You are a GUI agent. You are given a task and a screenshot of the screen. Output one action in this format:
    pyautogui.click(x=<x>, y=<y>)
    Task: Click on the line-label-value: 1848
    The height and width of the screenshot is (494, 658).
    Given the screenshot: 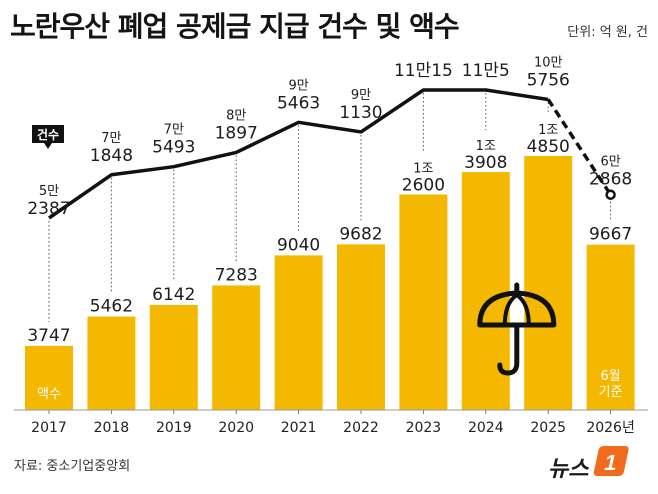 What is the action you would take?
    pyautogui.click(x=111, y=156)
    